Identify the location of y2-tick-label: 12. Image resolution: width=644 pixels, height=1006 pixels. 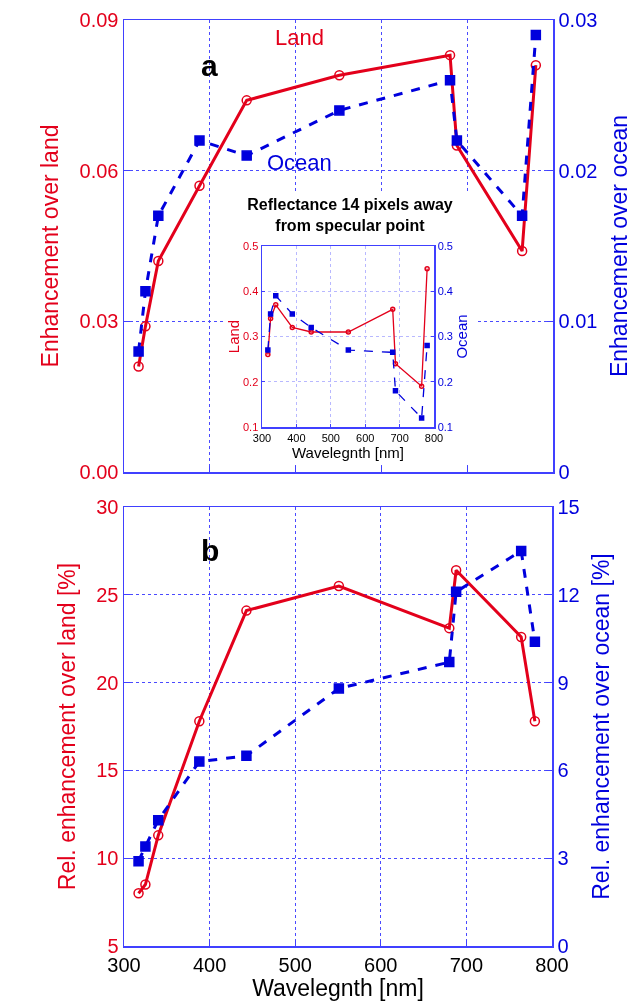
(568, 594).